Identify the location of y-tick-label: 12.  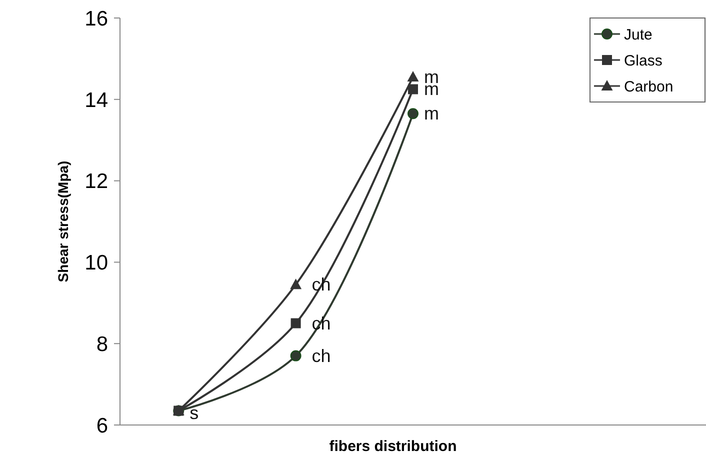
(96, 182).